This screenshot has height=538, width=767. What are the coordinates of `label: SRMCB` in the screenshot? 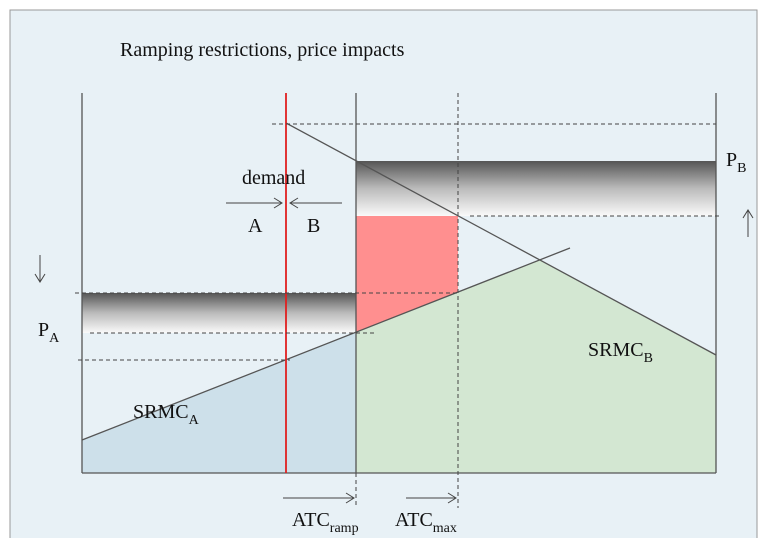 It's located at (620, 352).